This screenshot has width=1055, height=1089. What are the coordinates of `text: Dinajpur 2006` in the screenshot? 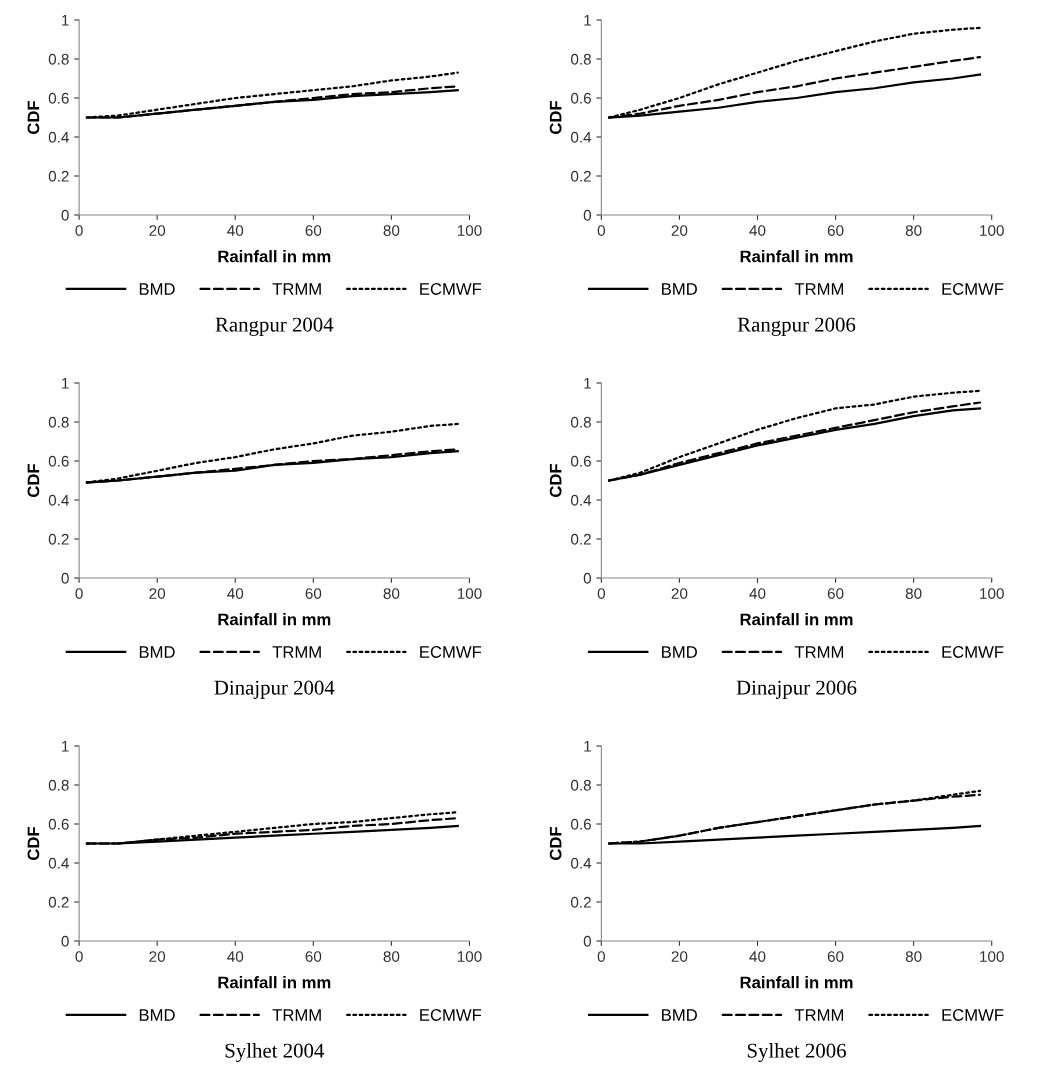 It's located at (796, 689).